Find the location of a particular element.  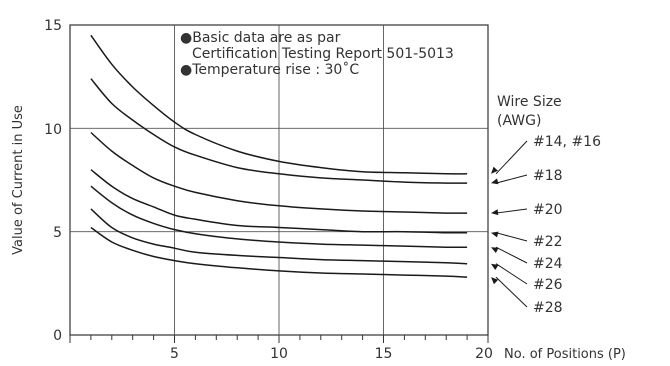

y-tick-15: 15 is located at coordinates (53, 26).